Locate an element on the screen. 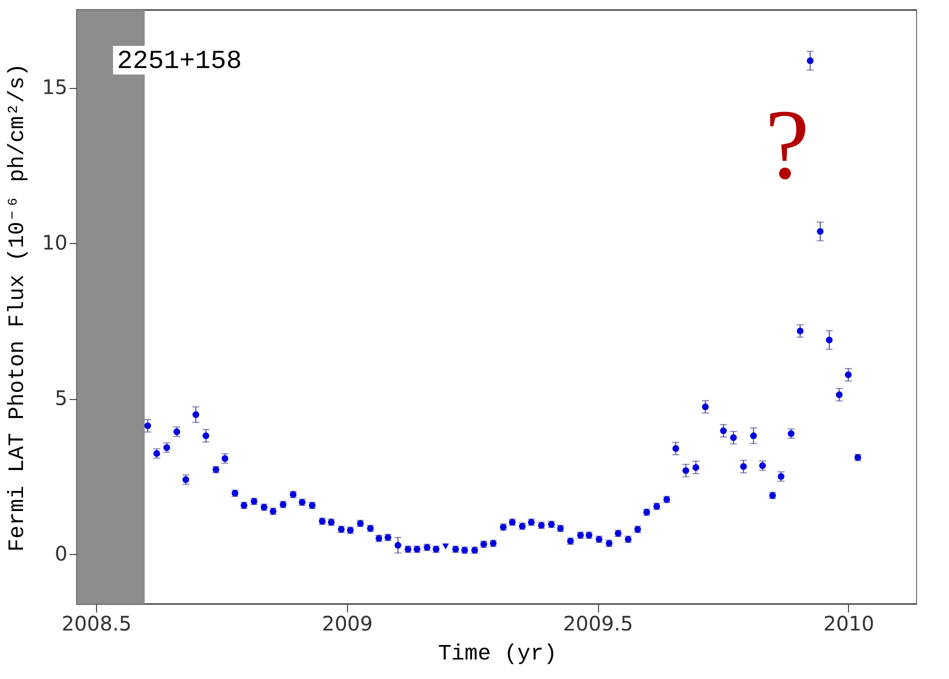 The height and width of the screenshot is (679, 949). y-tick-label: 5 is located at coordinates (61, 398).